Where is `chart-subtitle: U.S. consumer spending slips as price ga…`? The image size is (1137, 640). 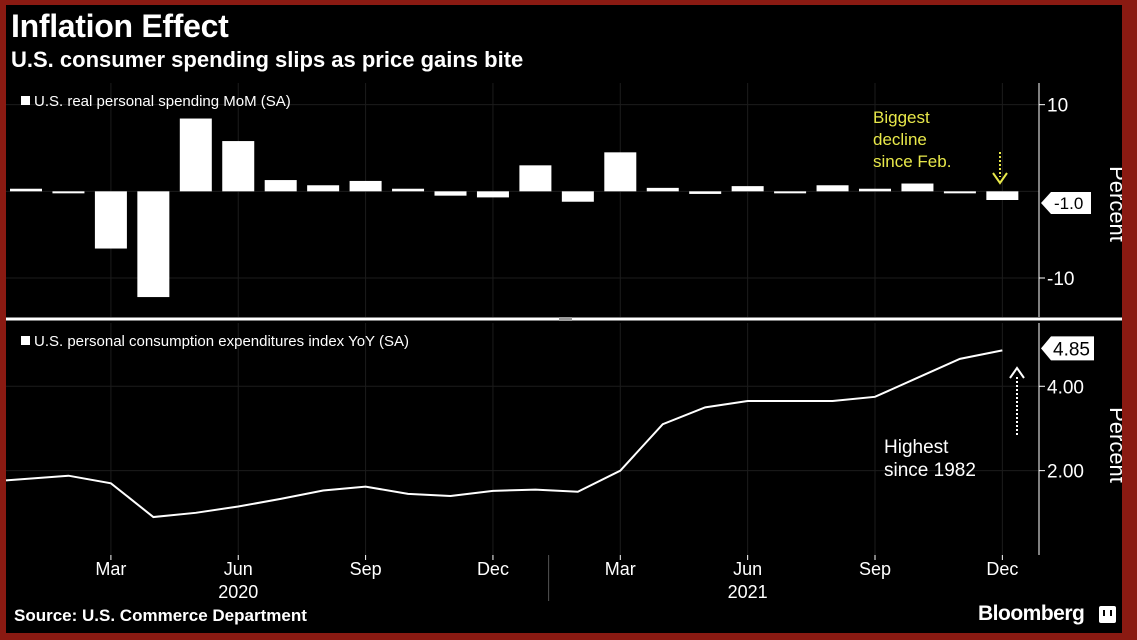
chart-subtitle: U.S. consumer spending slips as price ga… is located at coordinates (267, 59).